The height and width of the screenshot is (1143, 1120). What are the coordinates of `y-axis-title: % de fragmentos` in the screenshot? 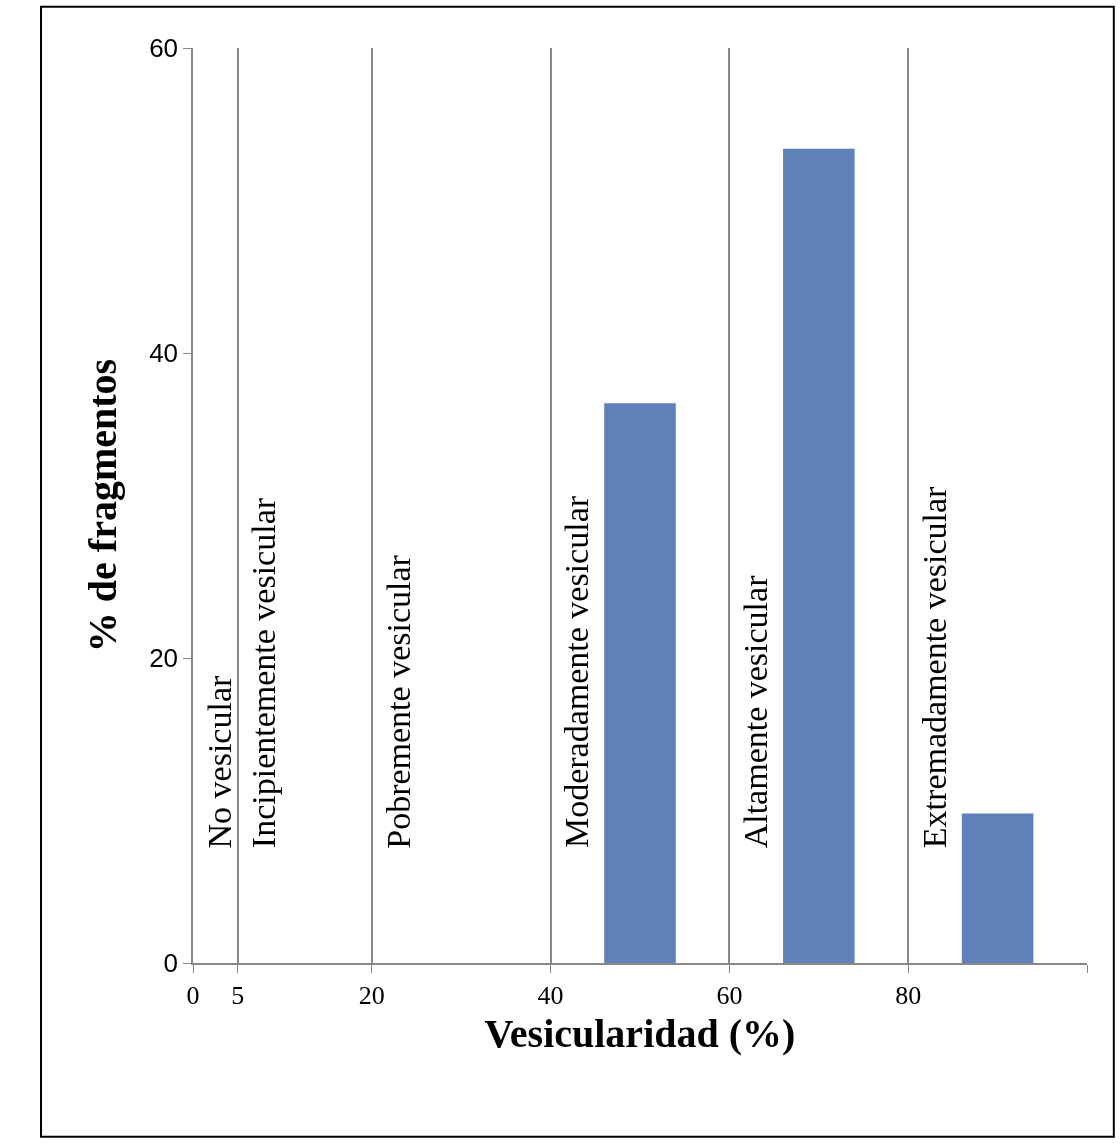 It's located at (103, 505).